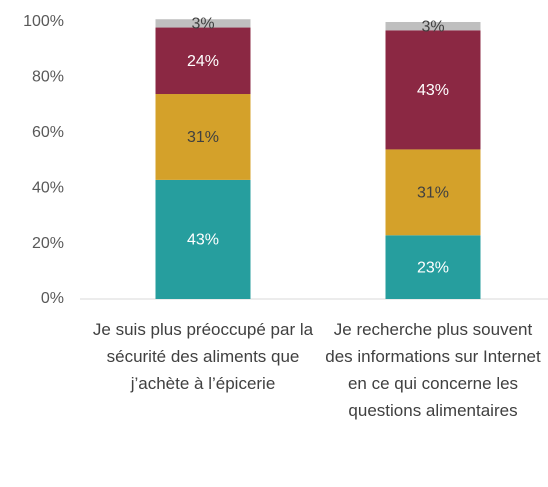 Image resolution: width=548 pixels, height=487 pixels. I want to click on y-tick-label: 80%, so click(48, 77).